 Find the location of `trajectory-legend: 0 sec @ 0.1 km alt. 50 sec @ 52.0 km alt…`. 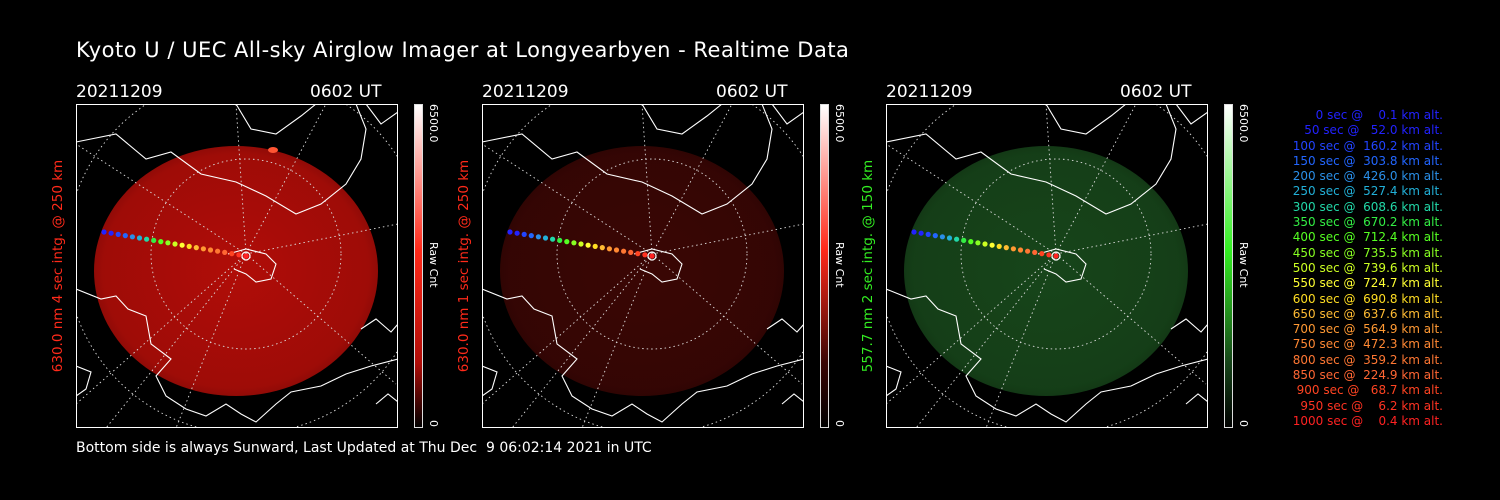

trajectory-legend: 0 sec @ 0.1 km alt. 50 sec @ 52.0 km alt… is located at coordinates (1352, 268).